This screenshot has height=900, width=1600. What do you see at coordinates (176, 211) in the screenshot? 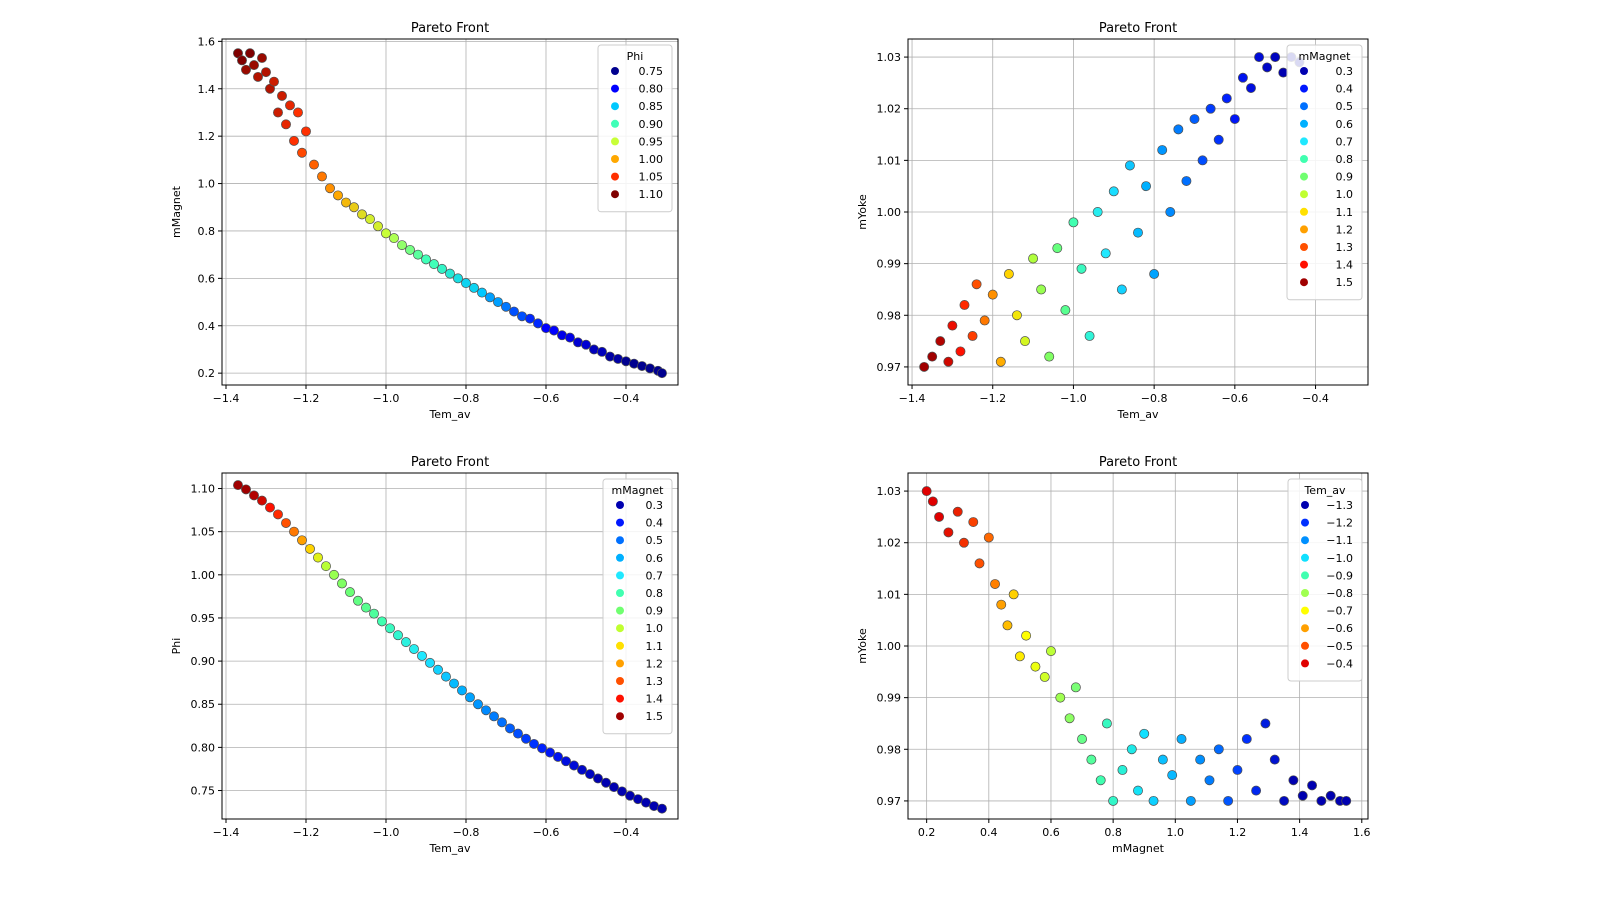
I see `y-axis-label: mMagnet` at bounding box center [176, 211].